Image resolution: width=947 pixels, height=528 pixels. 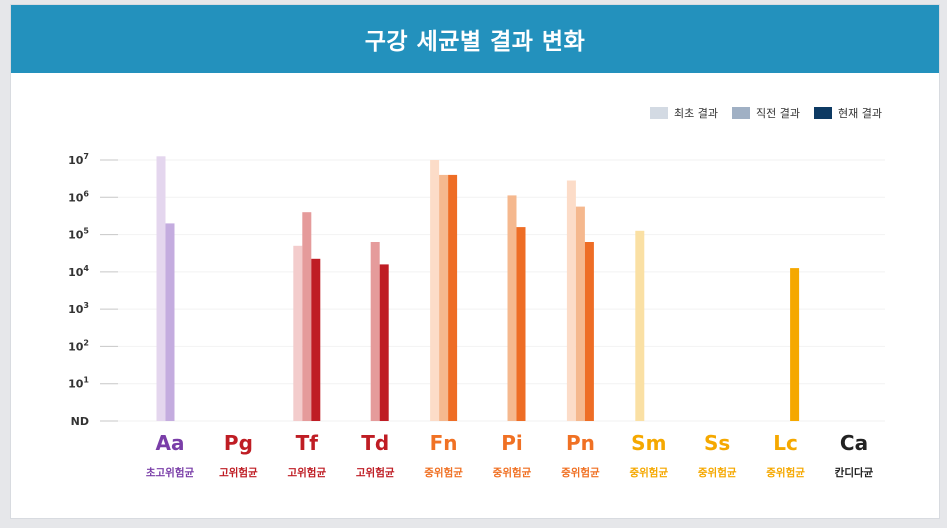 What do you see at coordinates (316, 339) in the screenshot?
I see `bar-tf-current` at bounding box center [316, 339].